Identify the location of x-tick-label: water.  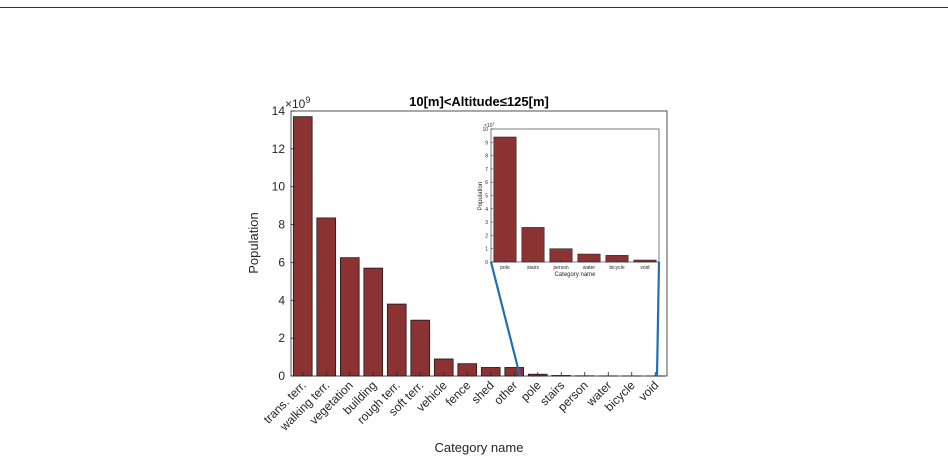
(589, 268).